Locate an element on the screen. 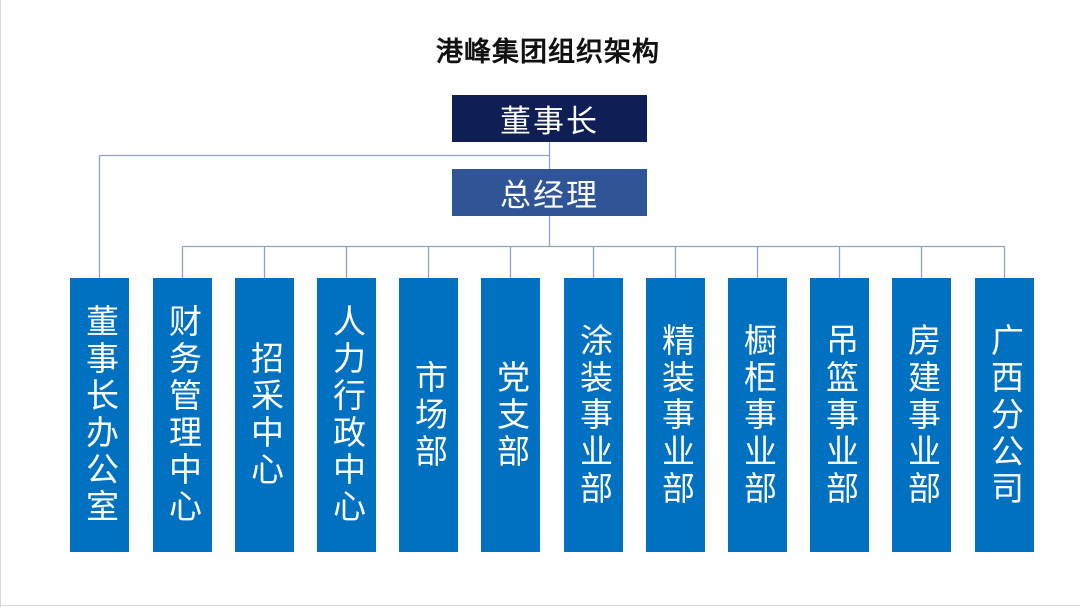  dept-label: 董事长办公室 is located at coordinates (100, 415).